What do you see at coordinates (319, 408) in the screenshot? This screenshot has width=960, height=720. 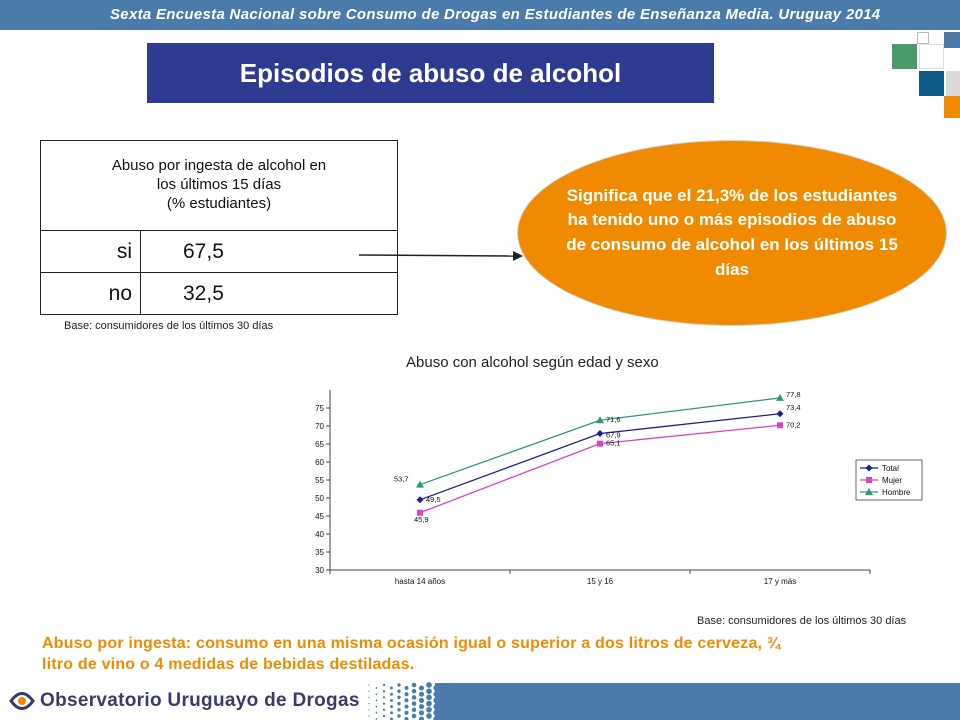 I see `y-tick-label: 75` at bounding box center [319, 408].